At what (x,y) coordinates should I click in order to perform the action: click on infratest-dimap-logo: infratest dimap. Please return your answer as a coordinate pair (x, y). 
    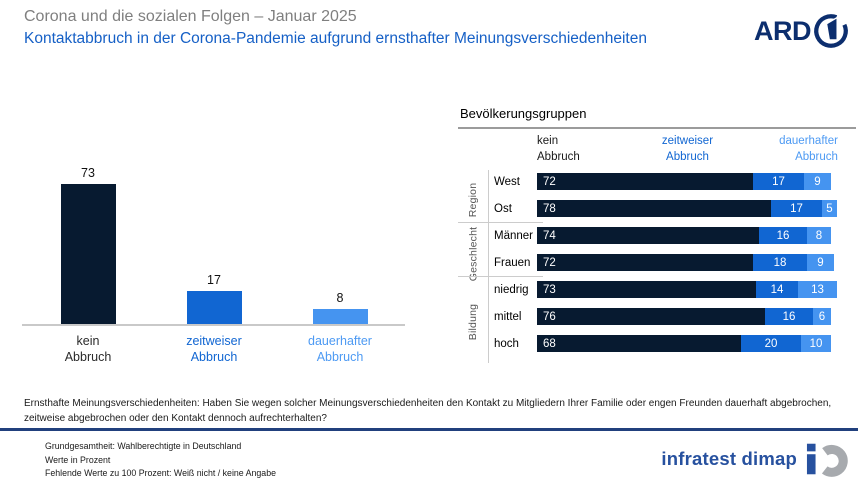
    Looking at the image, I should click on (754, 459).